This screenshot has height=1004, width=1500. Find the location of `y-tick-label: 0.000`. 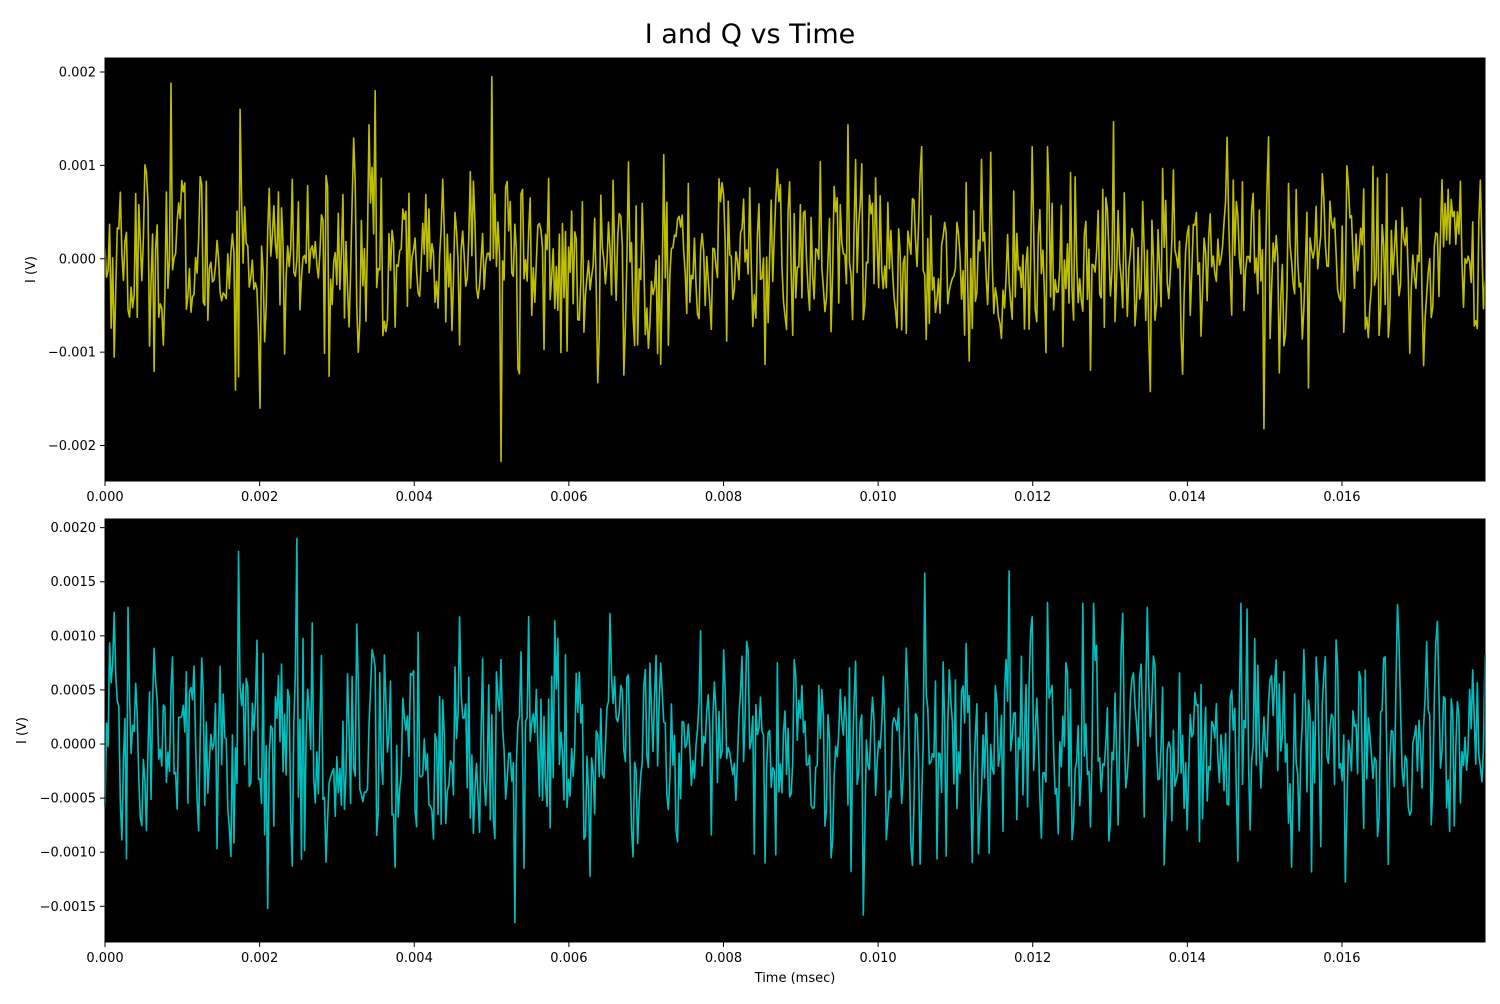

y-tick-label: 0.000 is located at coordinates (77, 259).